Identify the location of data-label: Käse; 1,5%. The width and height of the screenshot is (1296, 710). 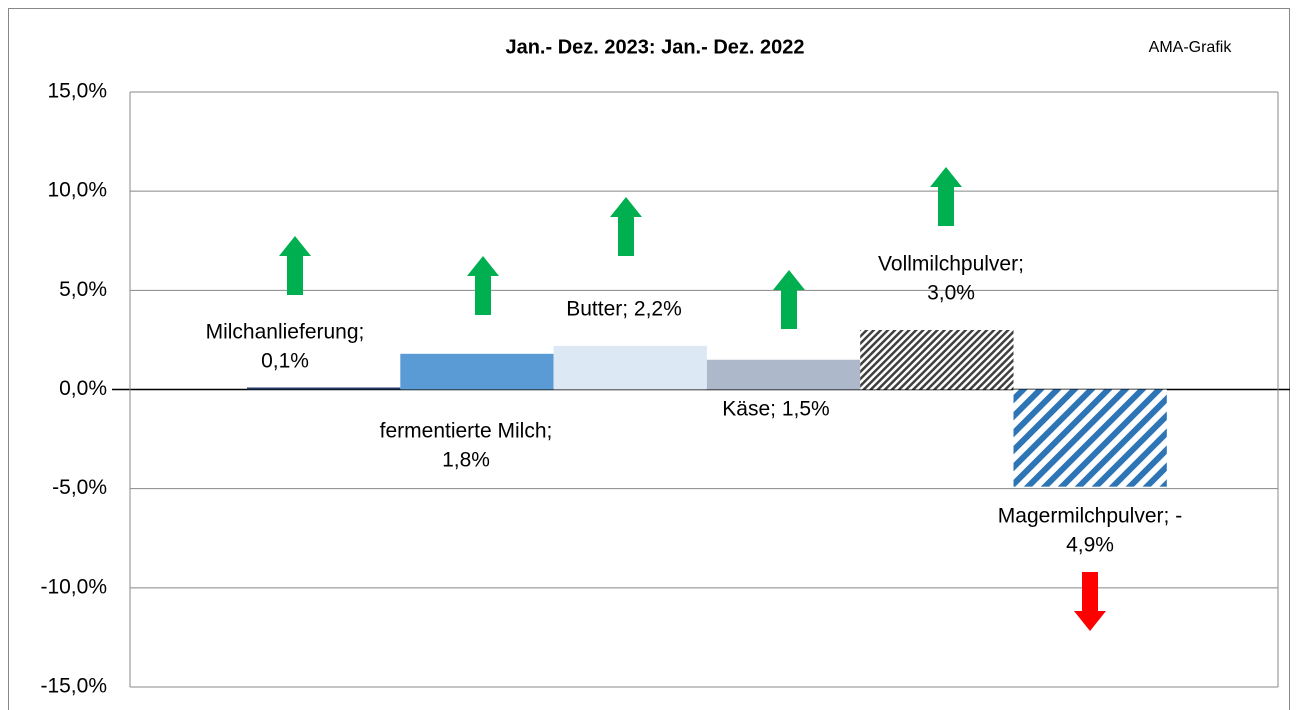
(775, 409).